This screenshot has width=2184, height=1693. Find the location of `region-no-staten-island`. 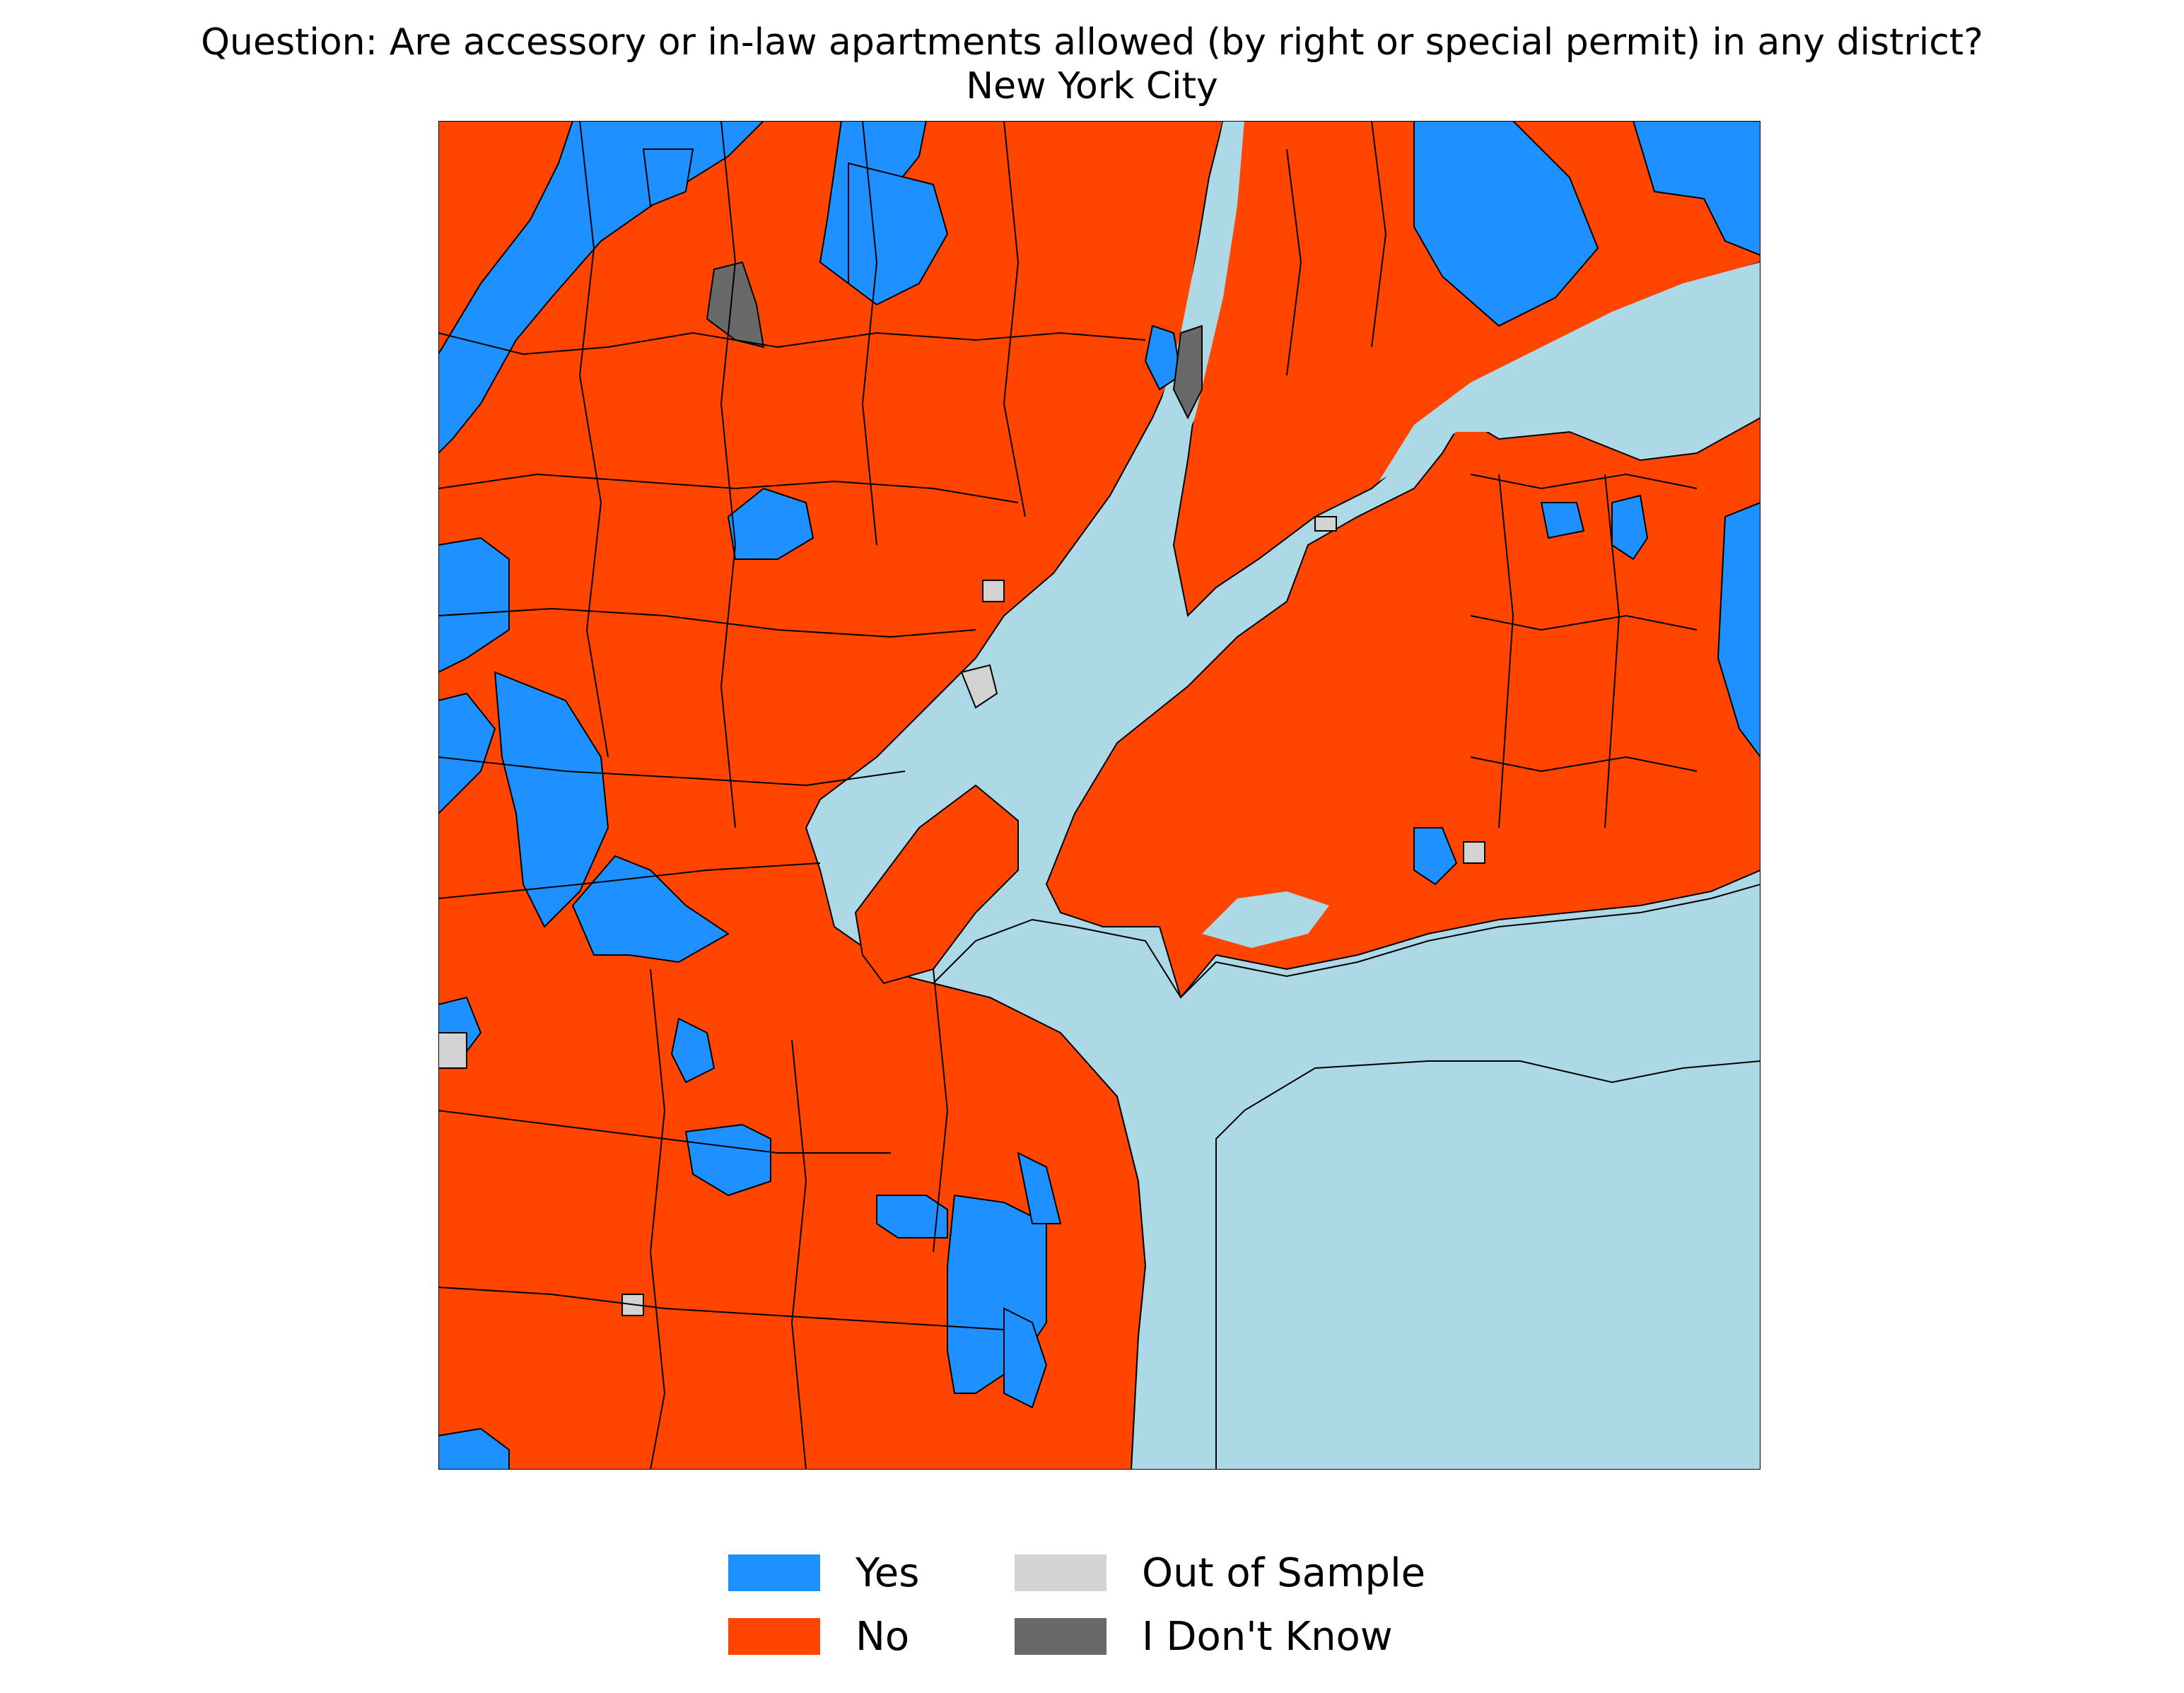

region-no-staten-island is located at coordinates (936, 884).